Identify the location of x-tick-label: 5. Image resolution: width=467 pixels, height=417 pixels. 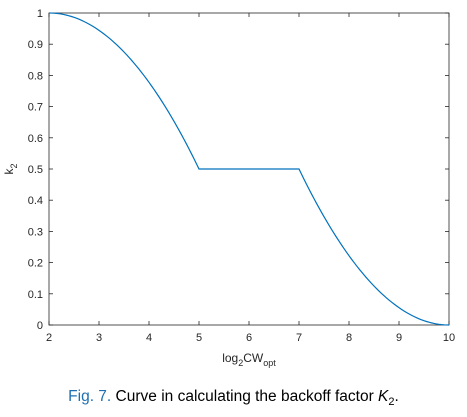
(199, 338).